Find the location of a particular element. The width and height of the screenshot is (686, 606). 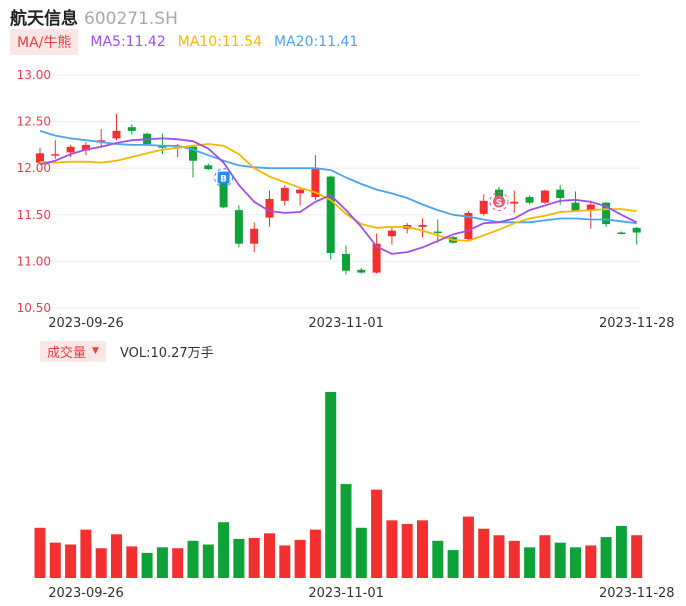

signal-s-icon: S is located at coordinates (499, 201).